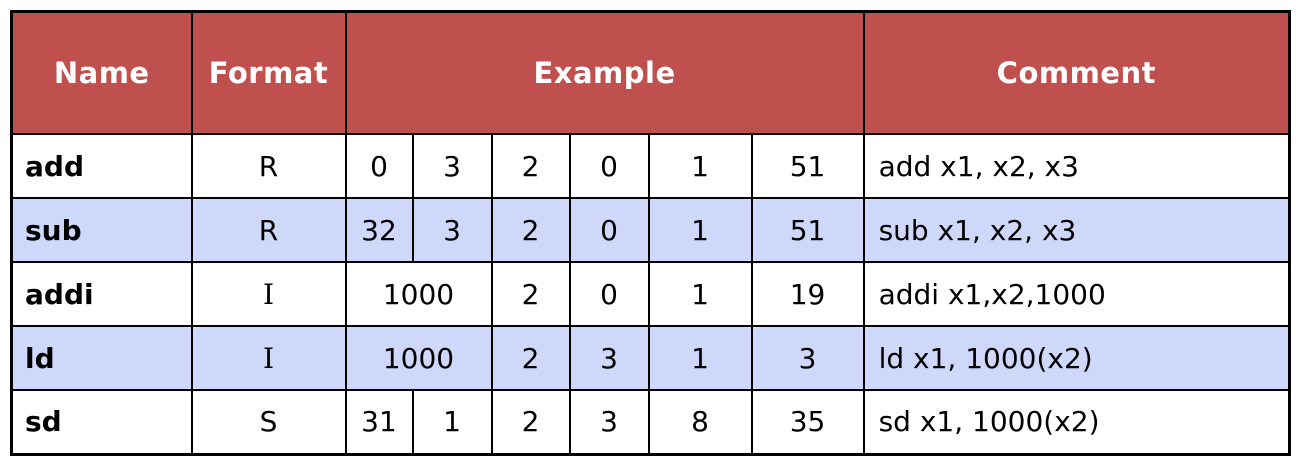 This screenshot has height=470, width=1296. I want to click on instruction-comment: add x1, x2, x3, so click(1076, 166).